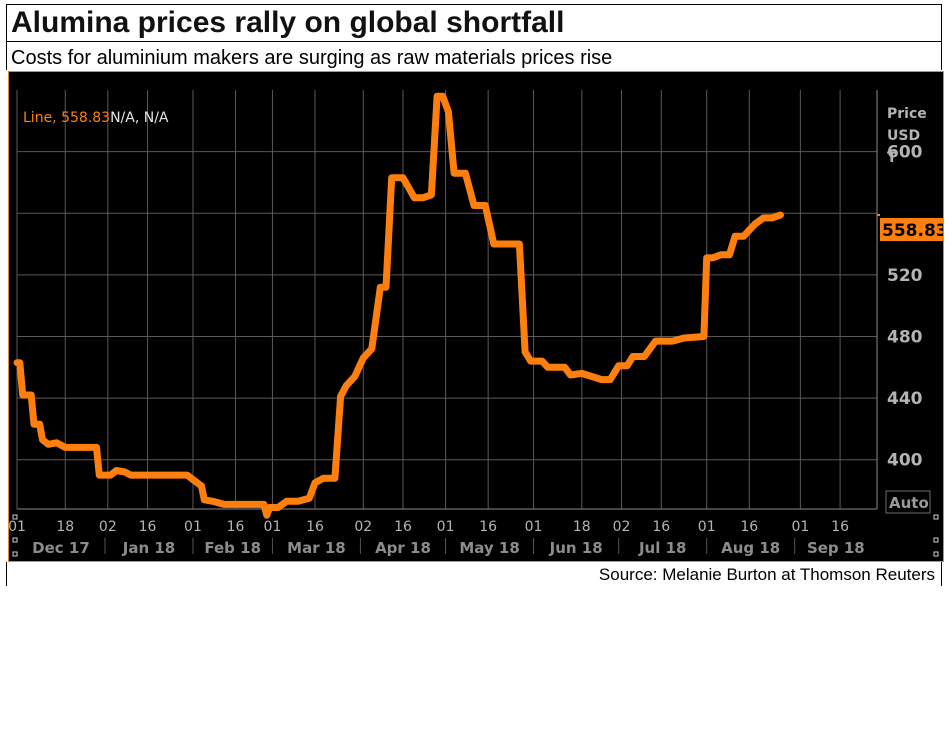 The width and height of the screenshot is (952, 732). What do you see at coordinates (907, 114) in the screenshot?
I see `unit-label-price: Price` at bounding box center [907, 114].